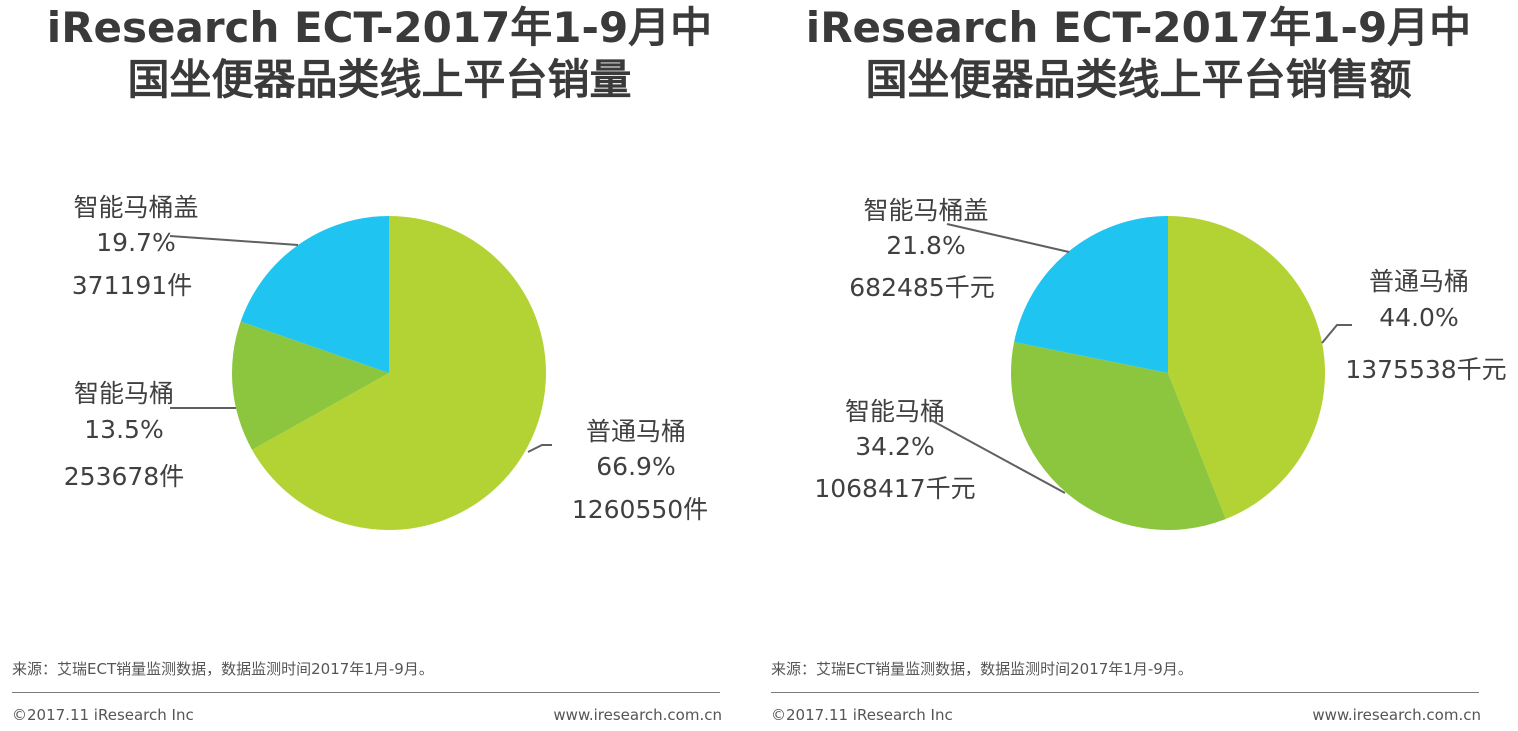  I want to click on slice-label-1: 智能马桶 13.5% 253678件, so click(124, 435).